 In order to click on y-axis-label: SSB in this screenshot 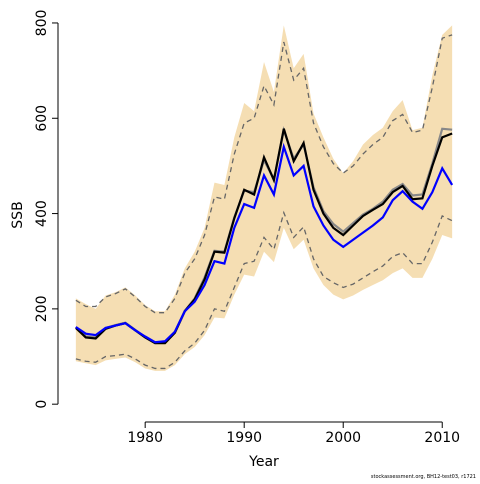, I will do `click(18, 214)`.